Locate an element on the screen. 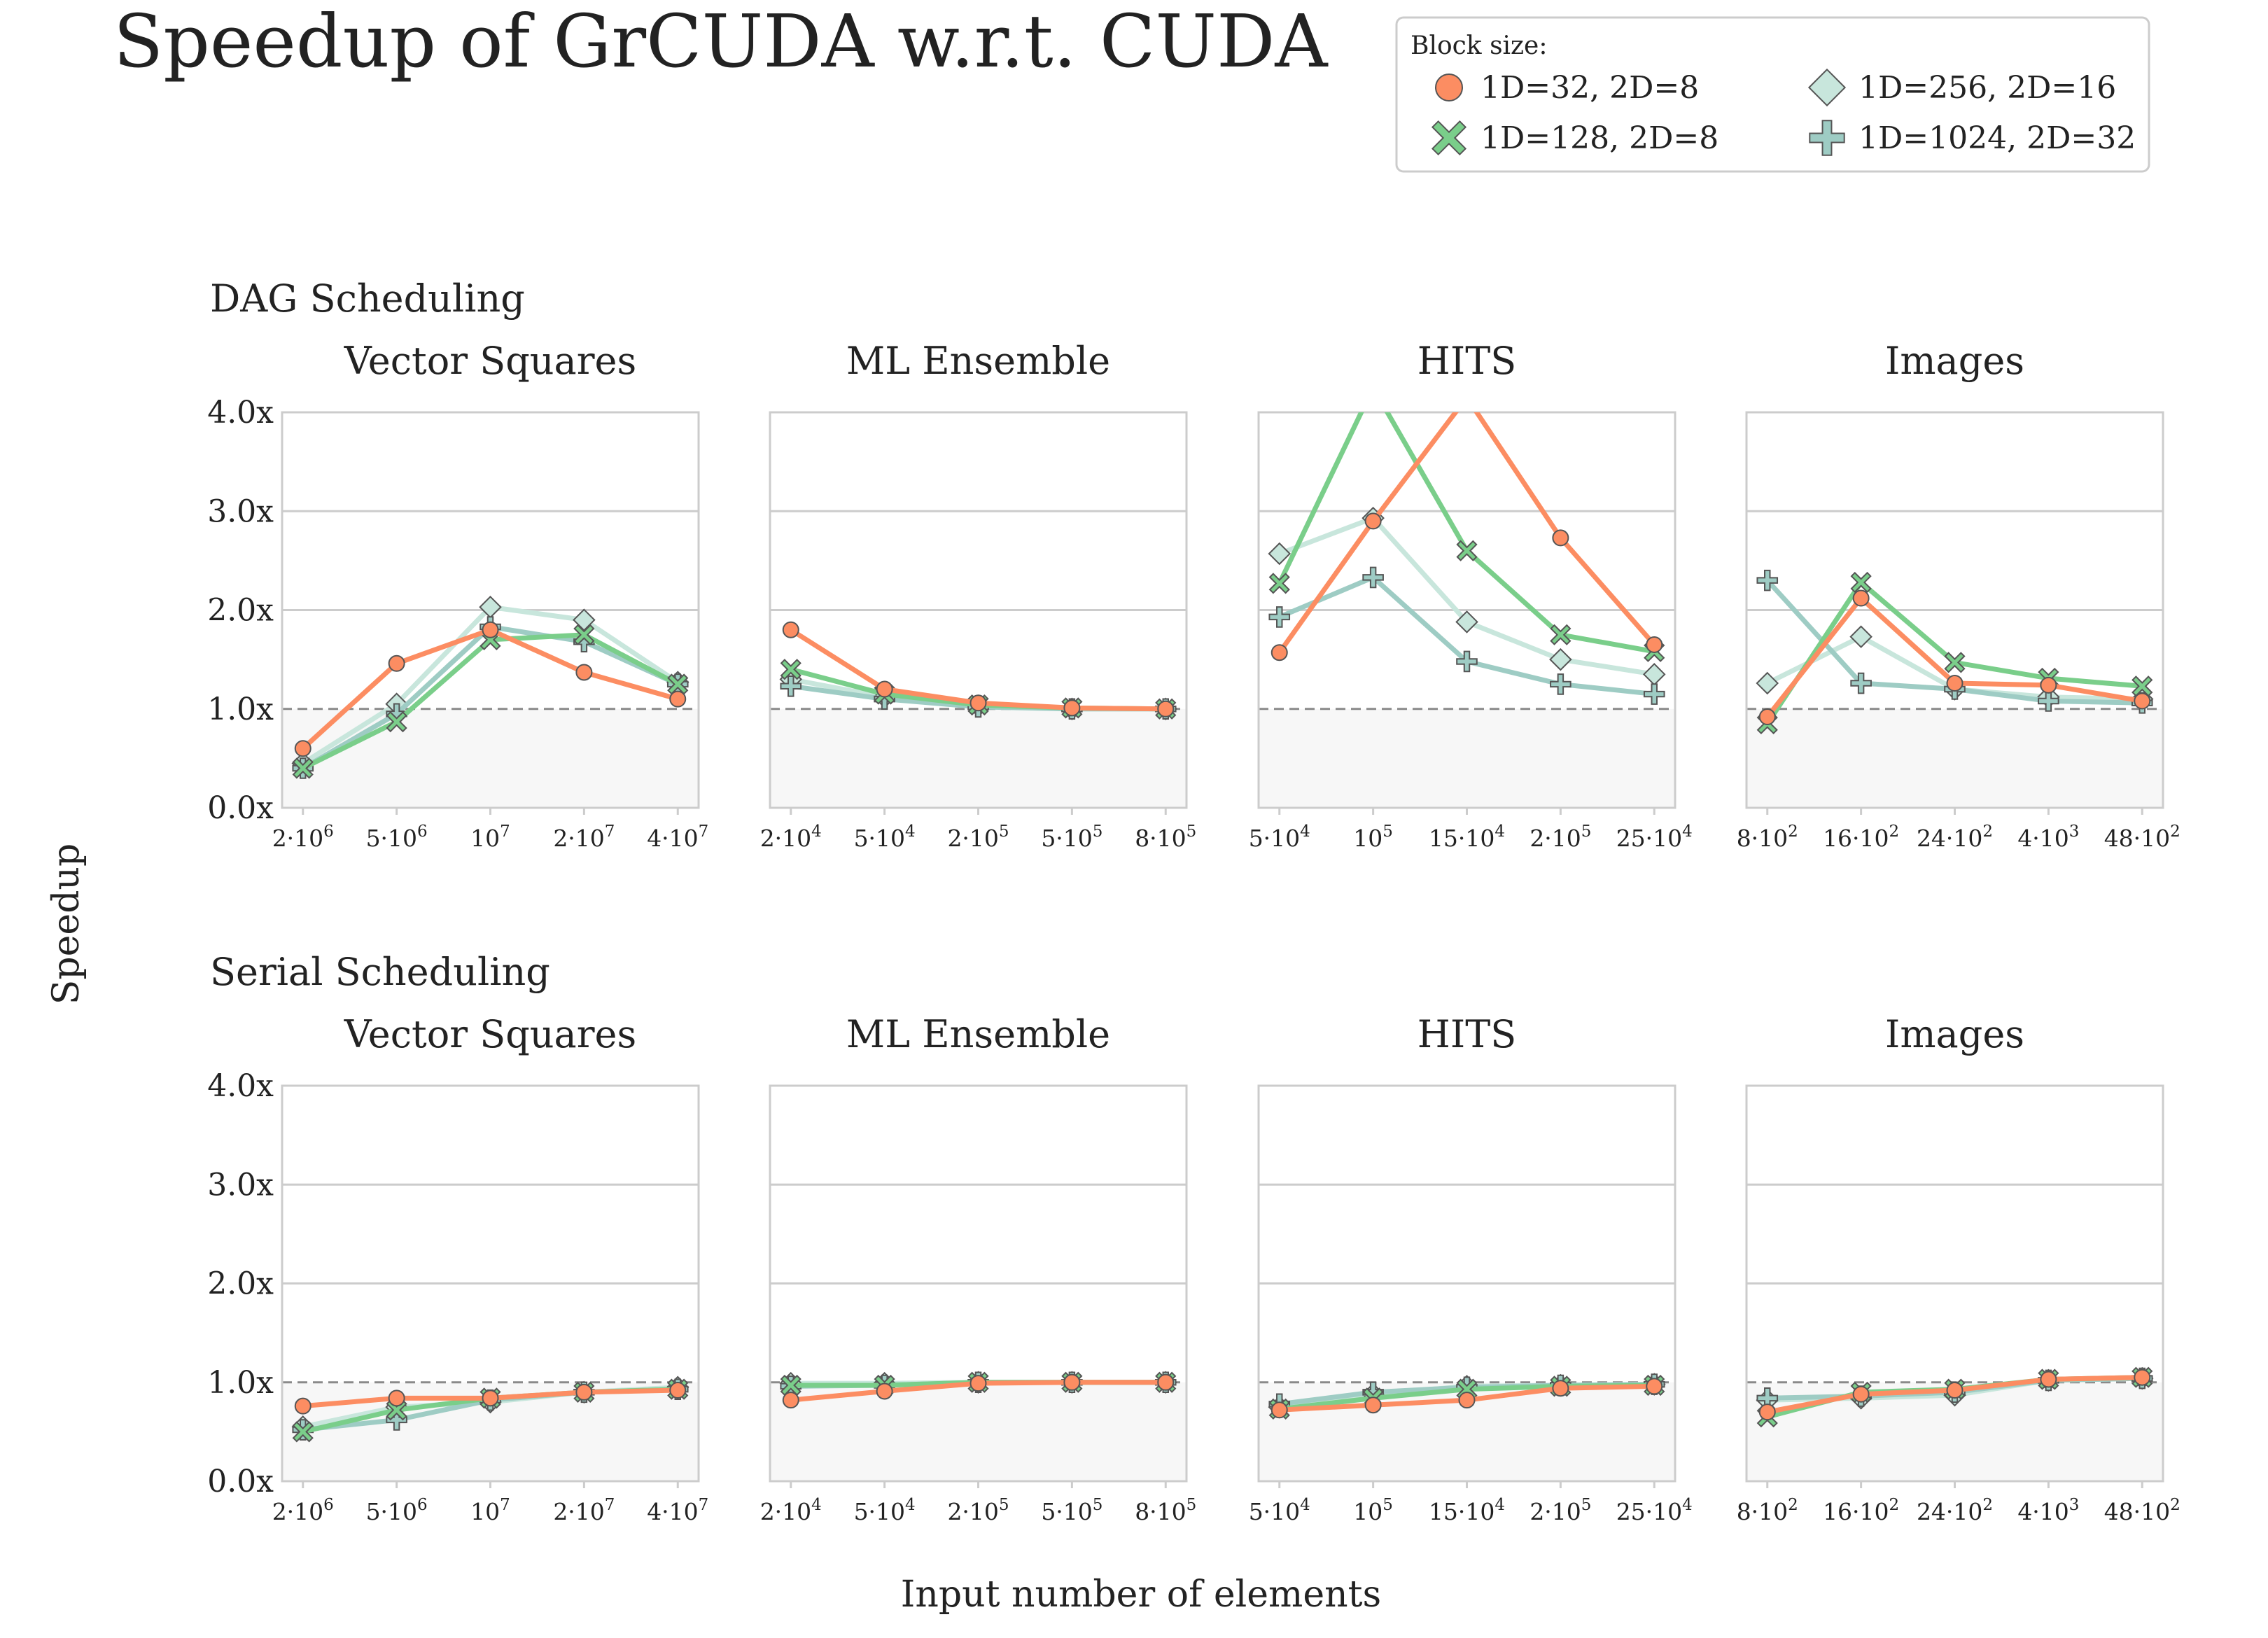 This screenshot has width=2268, height=1638. legend-entry: 1D=128, 2D=8 is located at coordinates (1574, 138).